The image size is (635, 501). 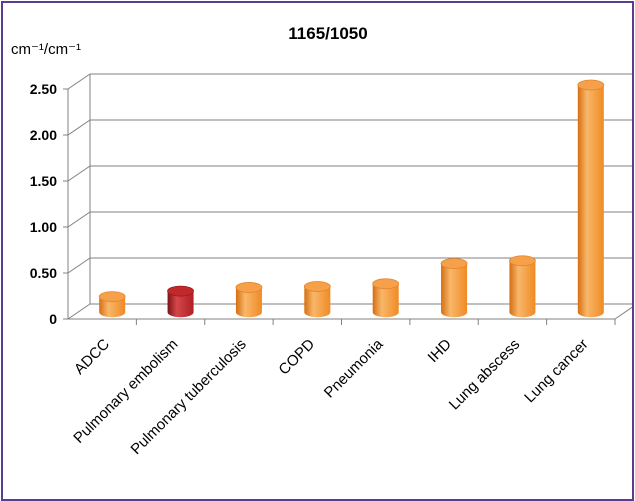 I want to click on y-tick-labels: 0 0.50 1.00 1.50 2.00 2.50, so click(x=43, y=204).